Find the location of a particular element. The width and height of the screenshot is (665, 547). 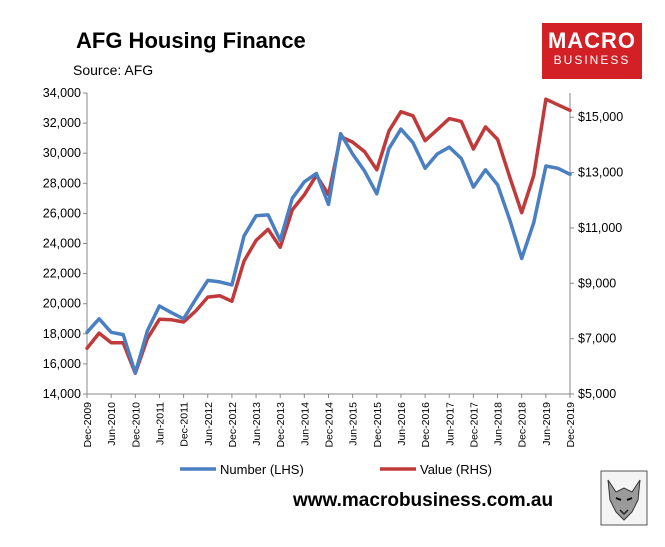

x-tick-label: Jun-2012 is located at coordinates (209, 424).